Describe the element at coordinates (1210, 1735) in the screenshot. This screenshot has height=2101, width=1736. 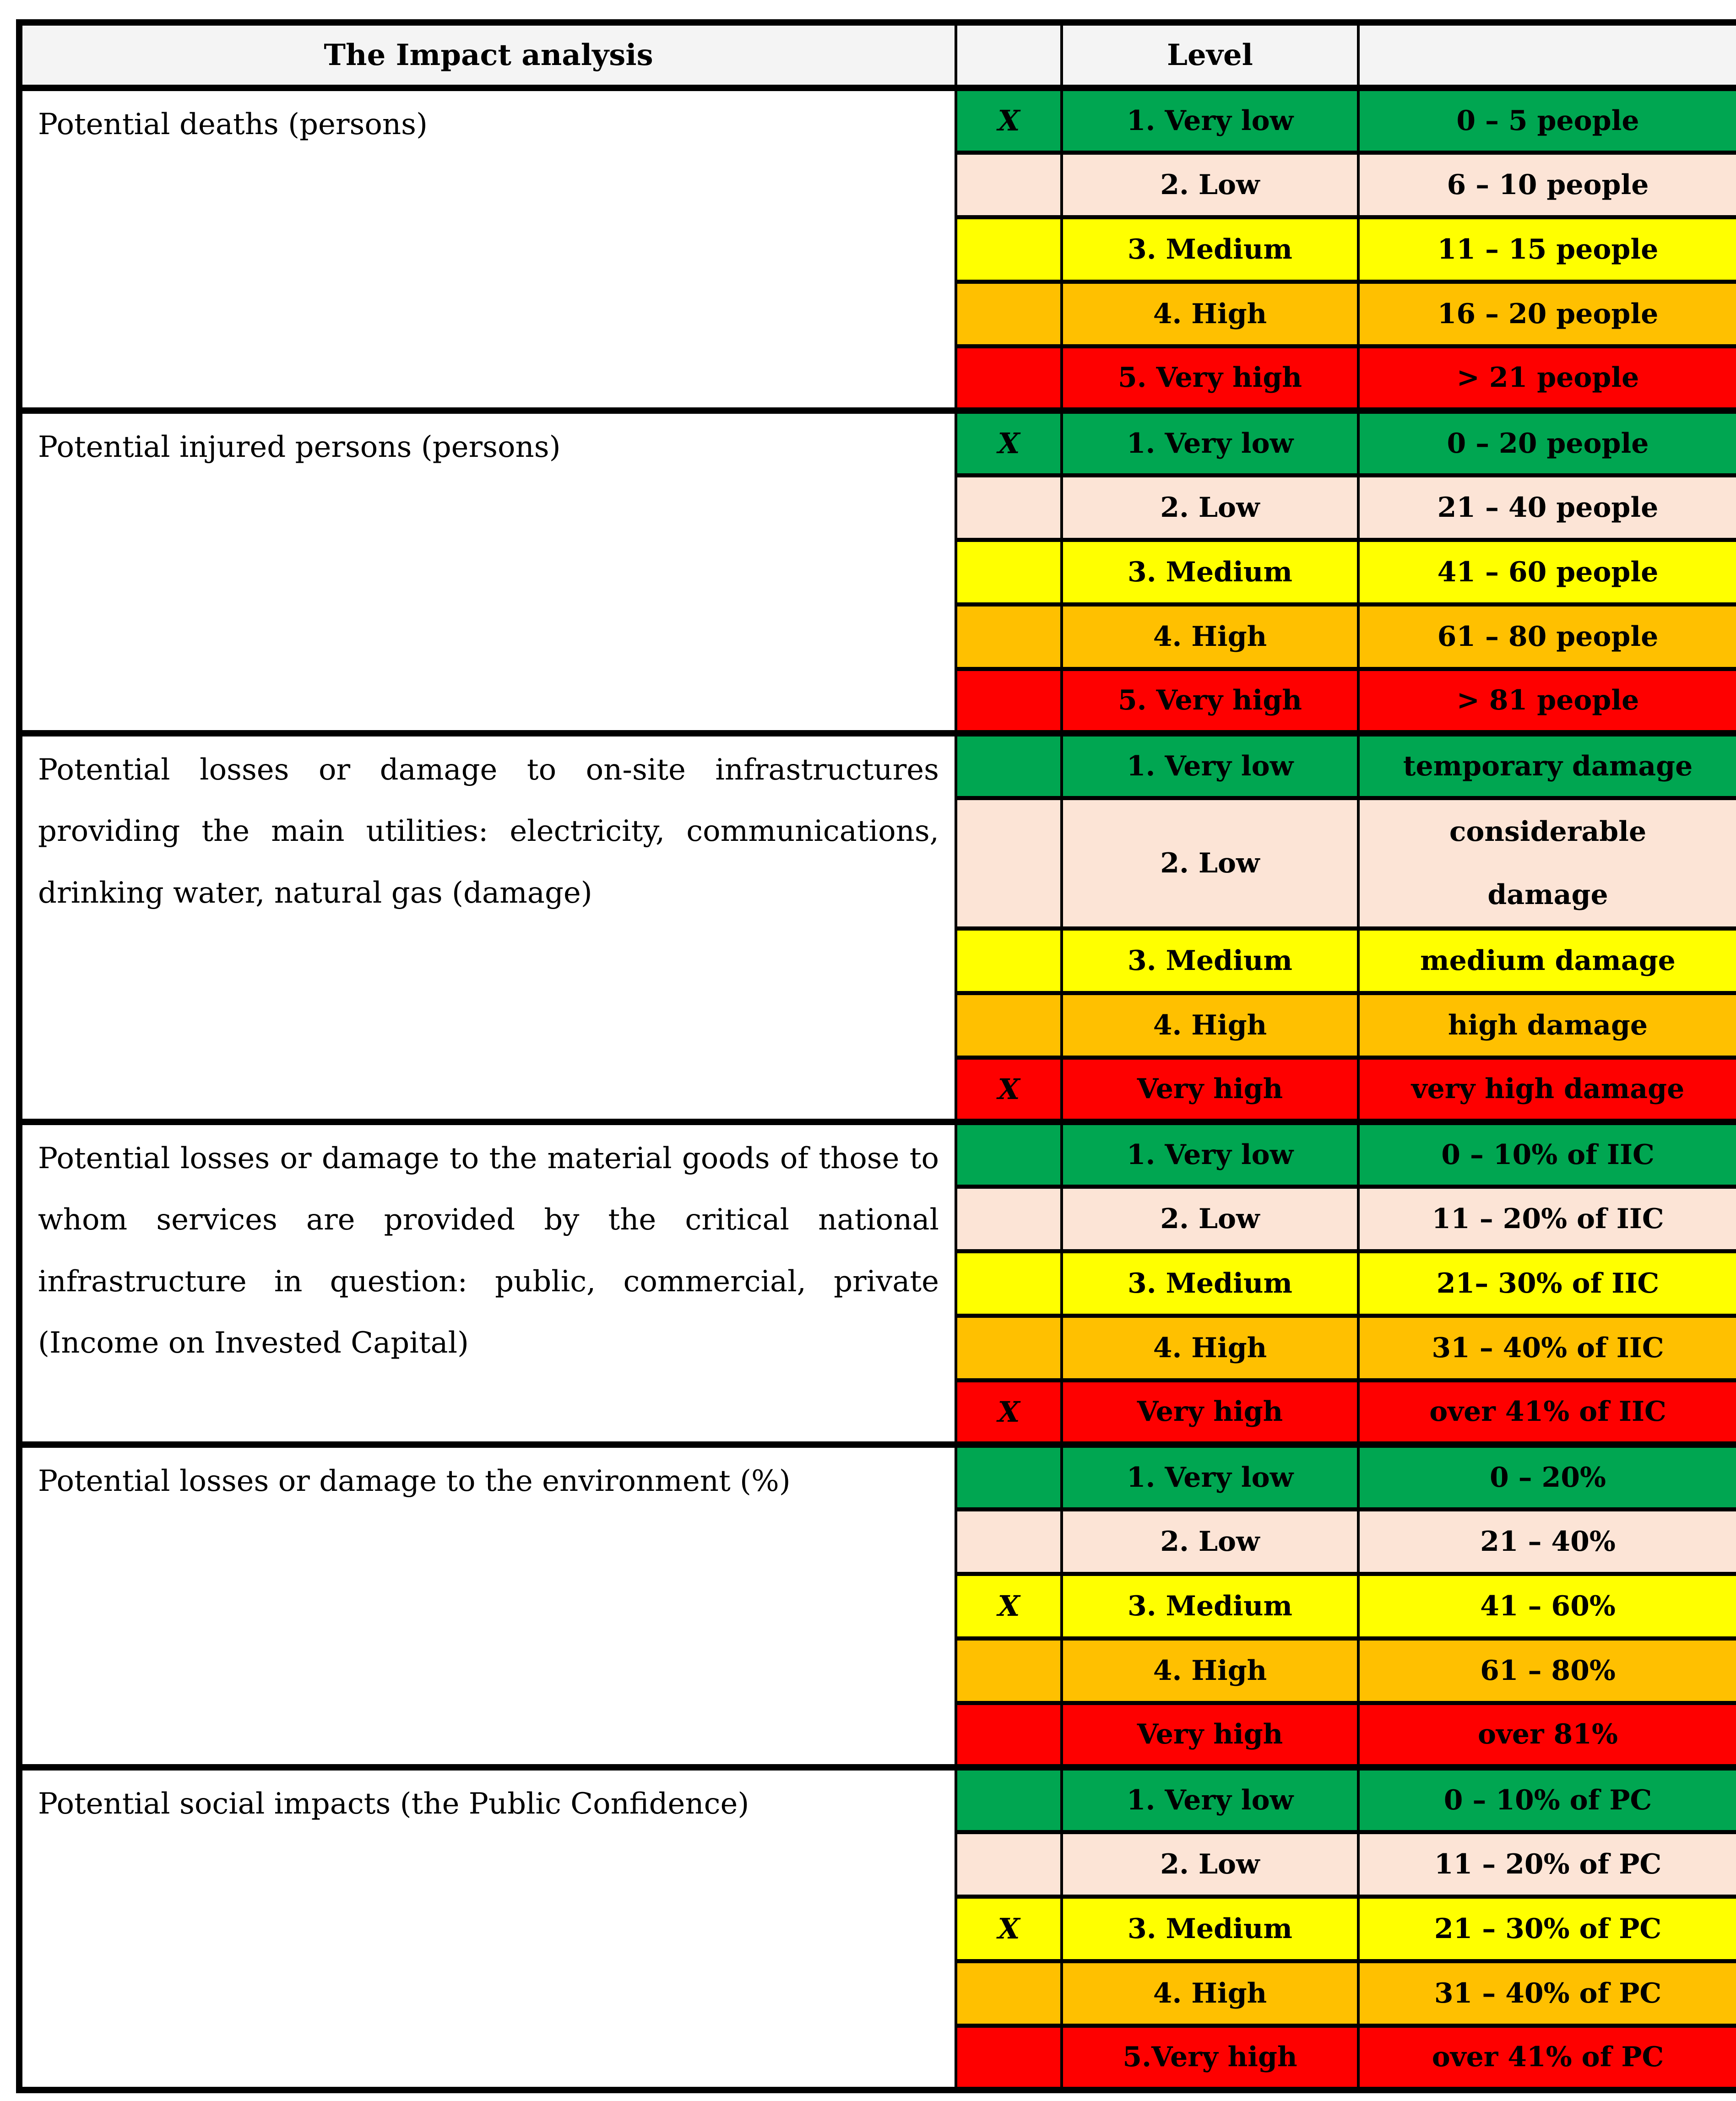
I see `level-cell: Very high` at that location.